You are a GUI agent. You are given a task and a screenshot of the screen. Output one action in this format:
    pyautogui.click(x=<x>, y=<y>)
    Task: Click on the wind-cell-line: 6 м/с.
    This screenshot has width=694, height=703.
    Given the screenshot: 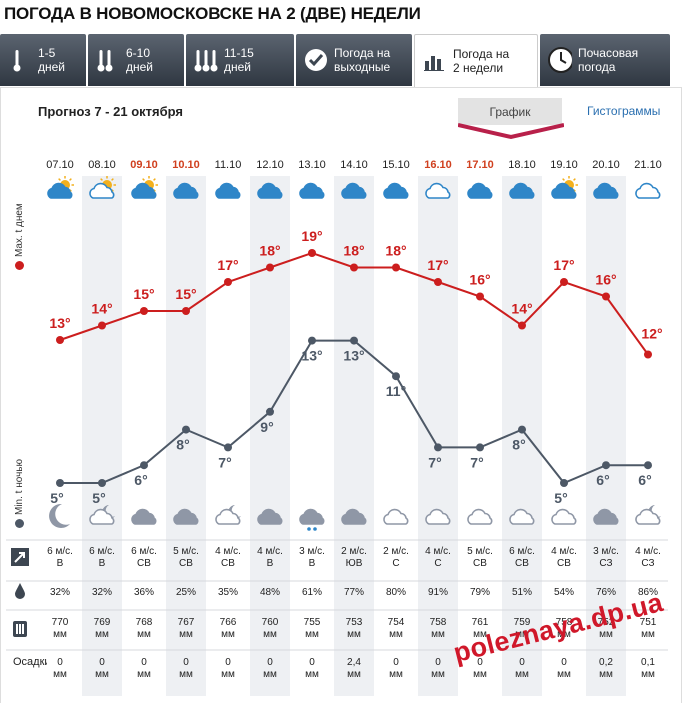 What is the action you would take?
    pyautogui.click(x=60, y=551)
    